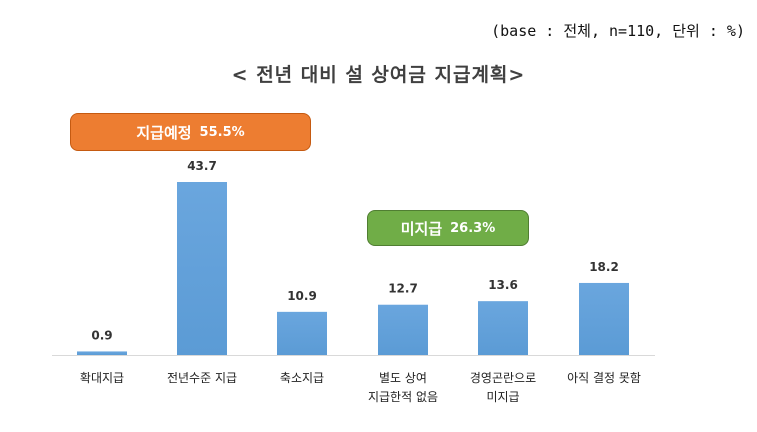 The width and height of the screenshot is (757, 432). Describe the element at coordinates (604, 267) in the screenshot. I see `data-label: 18.2` at that location.